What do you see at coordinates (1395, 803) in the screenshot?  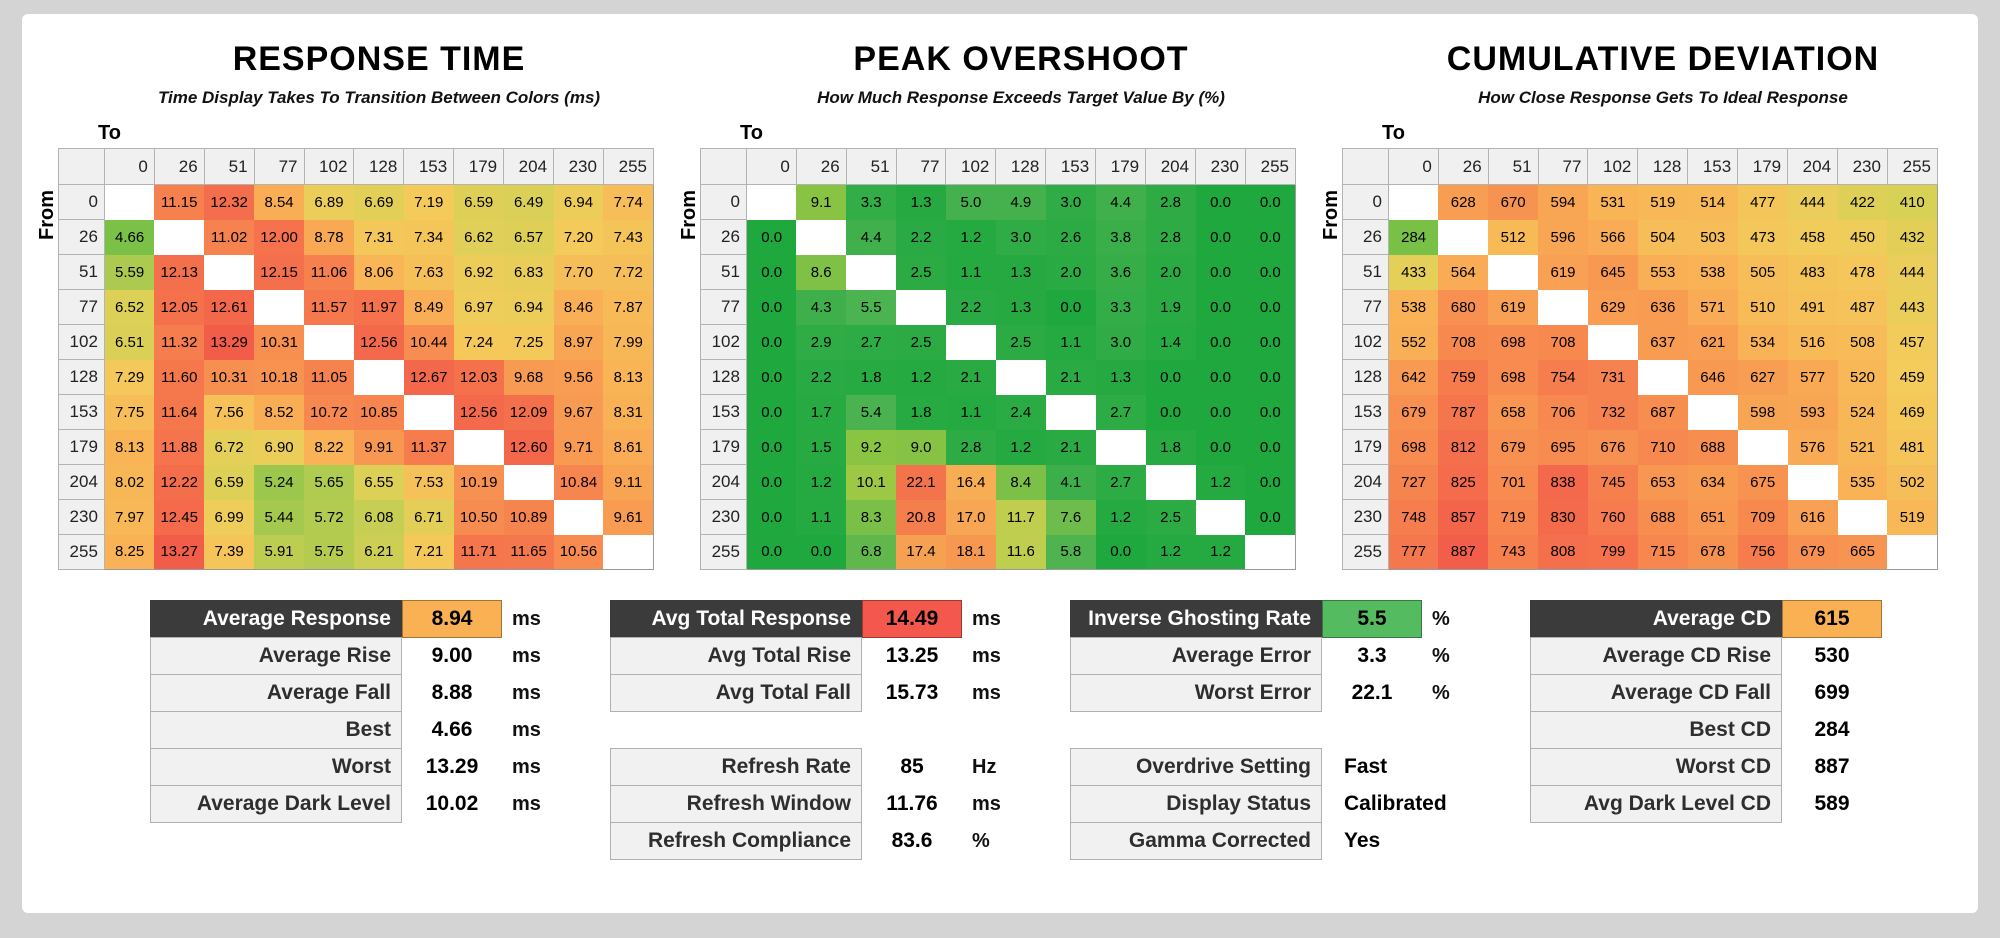 I see `summary-stat-value: Calibrated` at bounding box center [1395, 803].